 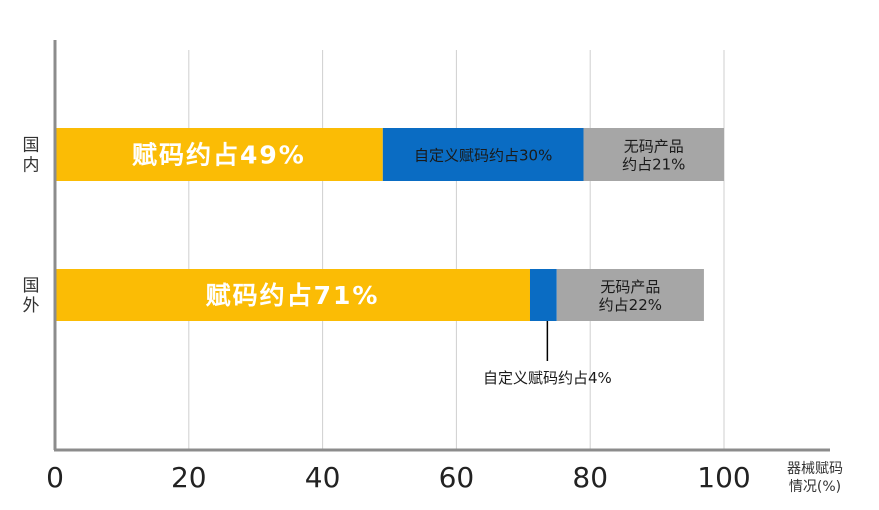 I want to click on x-axis-title: 器械赋码情况(%), so click(x=815, y=478).